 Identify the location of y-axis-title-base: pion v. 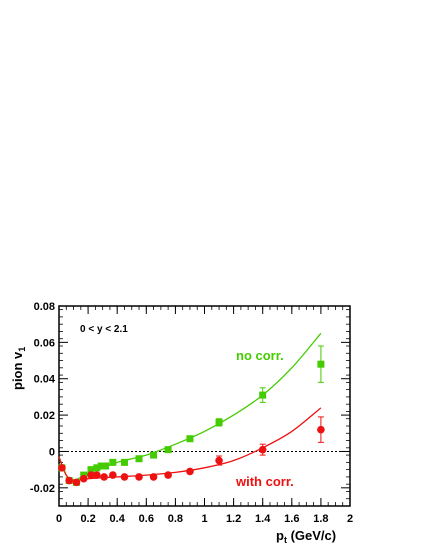
(17, 370).